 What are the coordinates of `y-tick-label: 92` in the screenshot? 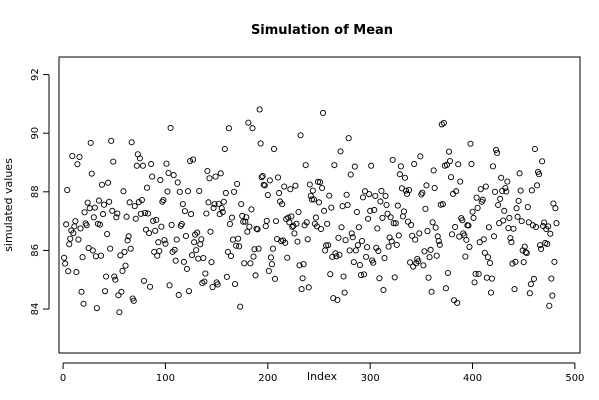 It's located at (35, 74).